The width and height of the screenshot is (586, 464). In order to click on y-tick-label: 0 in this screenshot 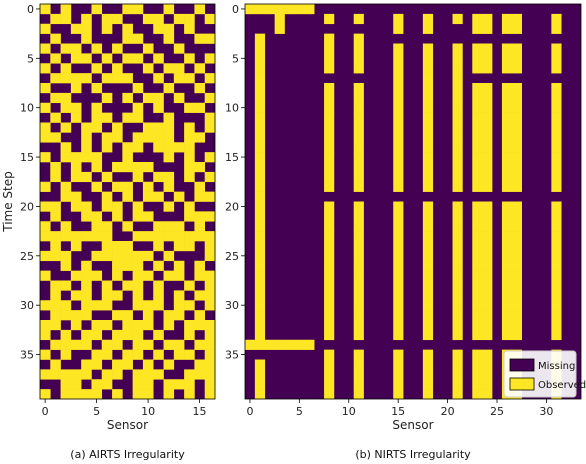, I will do `click(30, 9)`.